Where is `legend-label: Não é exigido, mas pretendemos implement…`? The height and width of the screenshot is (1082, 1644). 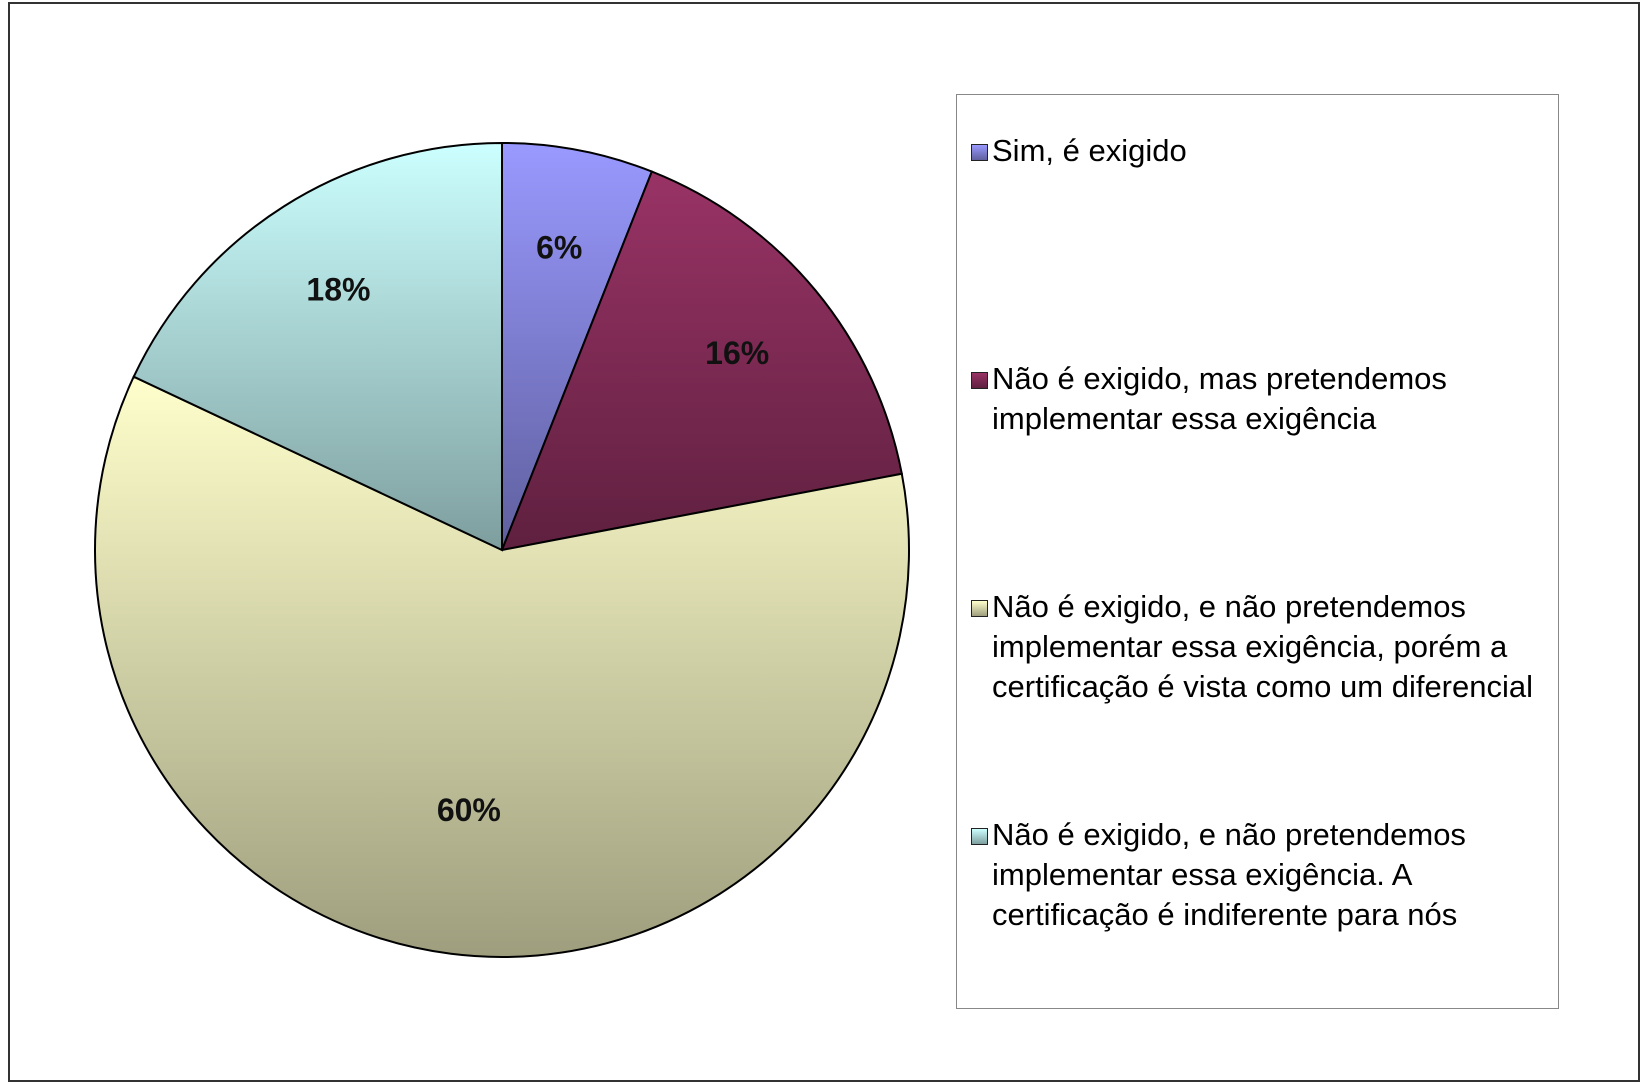
legend-label: Não é exigido, mas pretendemos implement… is located at coordinates (1219, 398).